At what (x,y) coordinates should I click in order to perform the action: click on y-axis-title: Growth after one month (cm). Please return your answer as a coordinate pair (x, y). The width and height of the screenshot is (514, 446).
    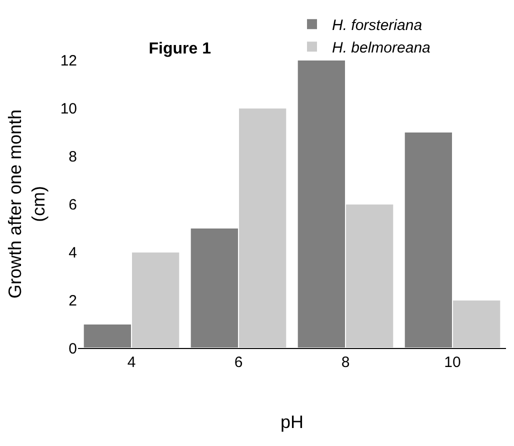
    Looking at the image, I should click on (27, 204).